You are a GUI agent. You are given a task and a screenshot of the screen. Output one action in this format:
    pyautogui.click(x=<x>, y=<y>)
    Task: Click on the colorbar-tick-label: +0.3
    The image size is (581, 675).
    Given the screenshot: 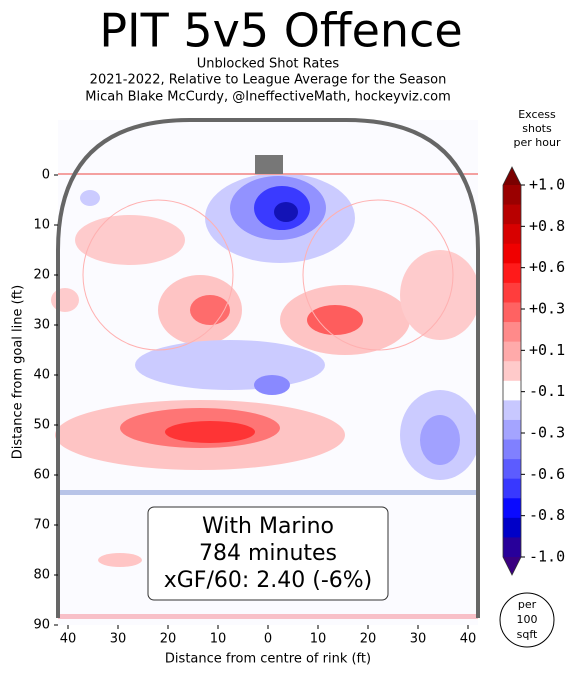 What is the action you would take?
    pyautogui.click(x=547, y=309)
    